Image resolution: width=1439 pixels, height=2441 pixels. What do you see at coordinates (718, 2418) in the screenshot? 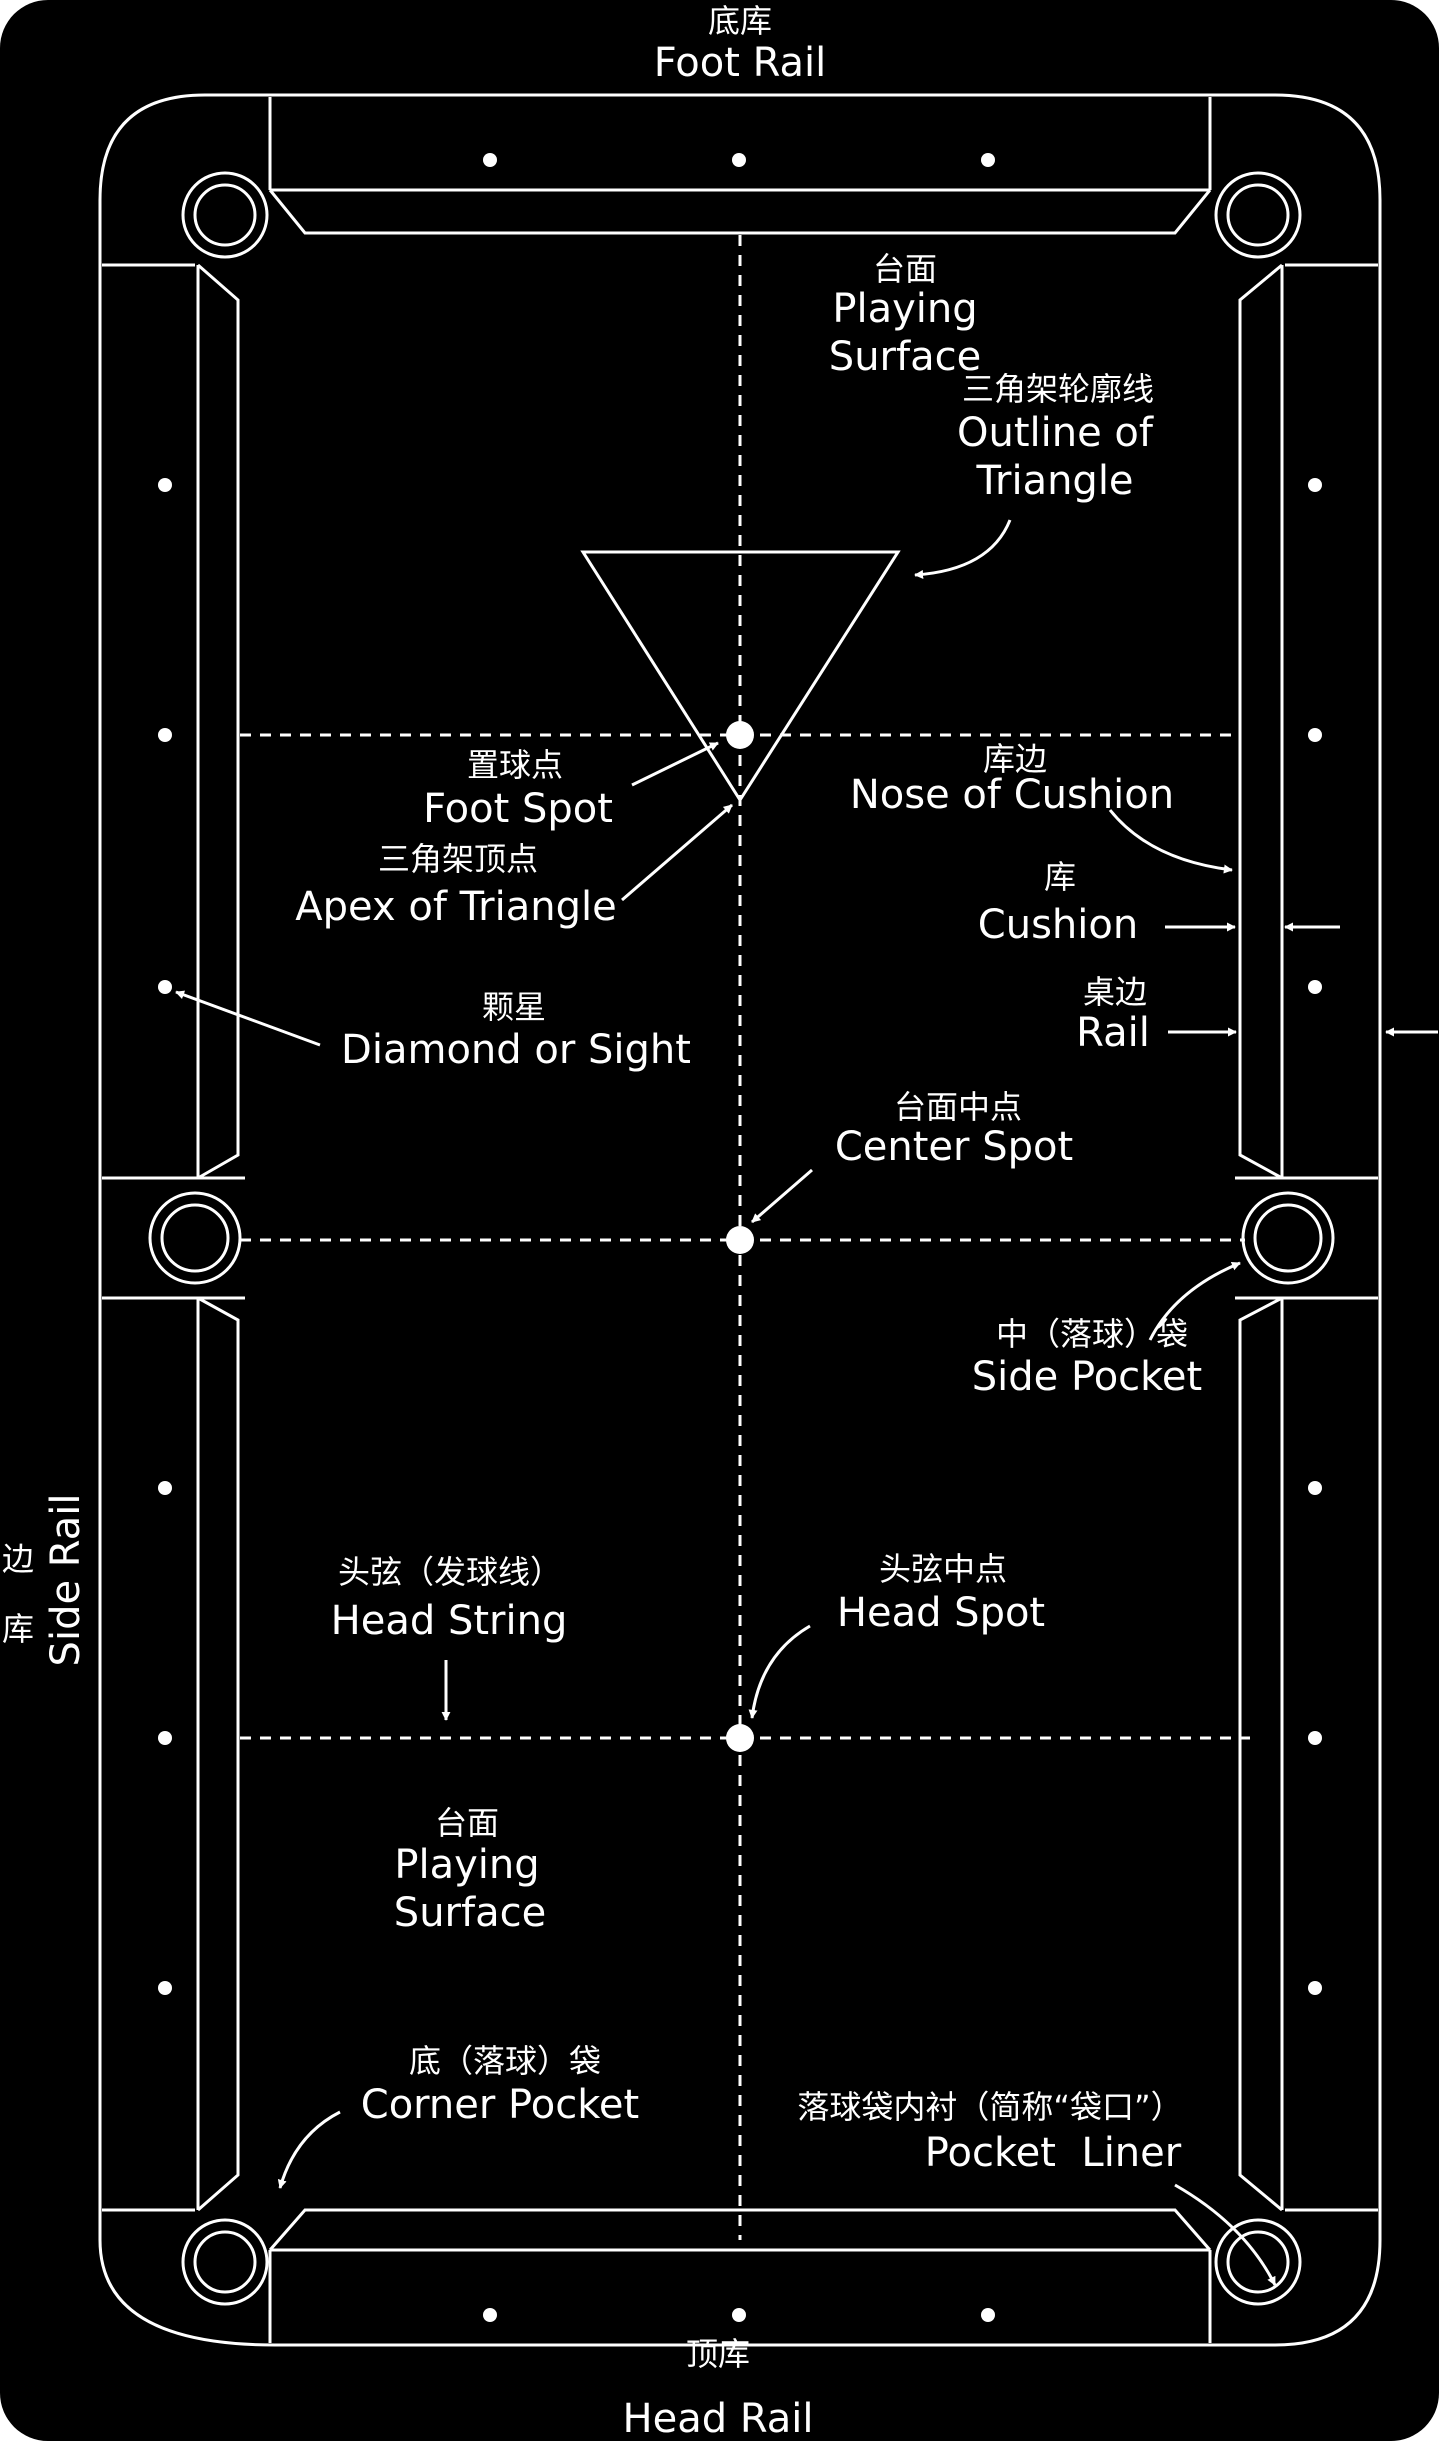
I see `head-rail-en: Head Rail` at bounding box center [718, 2418].